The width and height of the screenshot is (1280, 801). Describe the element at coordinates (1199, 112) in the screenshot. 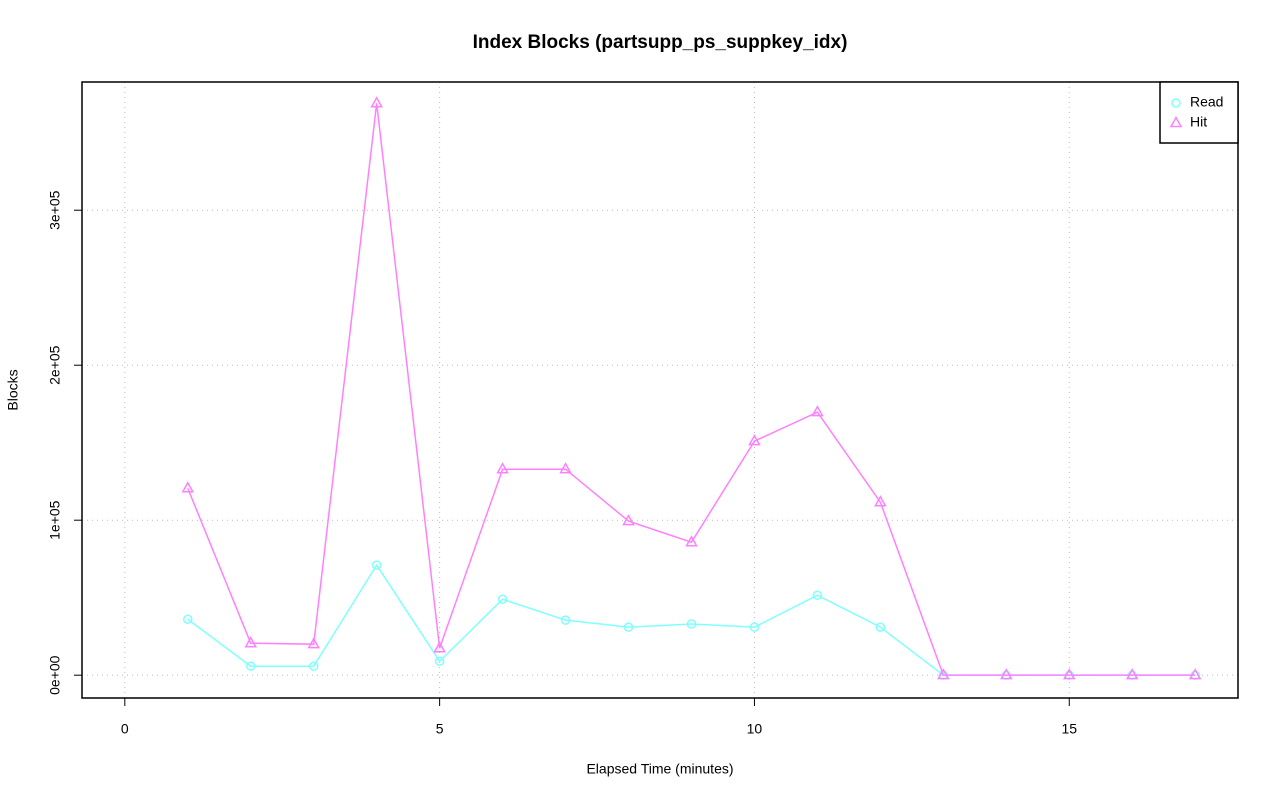

I see `legend-box` at that location.